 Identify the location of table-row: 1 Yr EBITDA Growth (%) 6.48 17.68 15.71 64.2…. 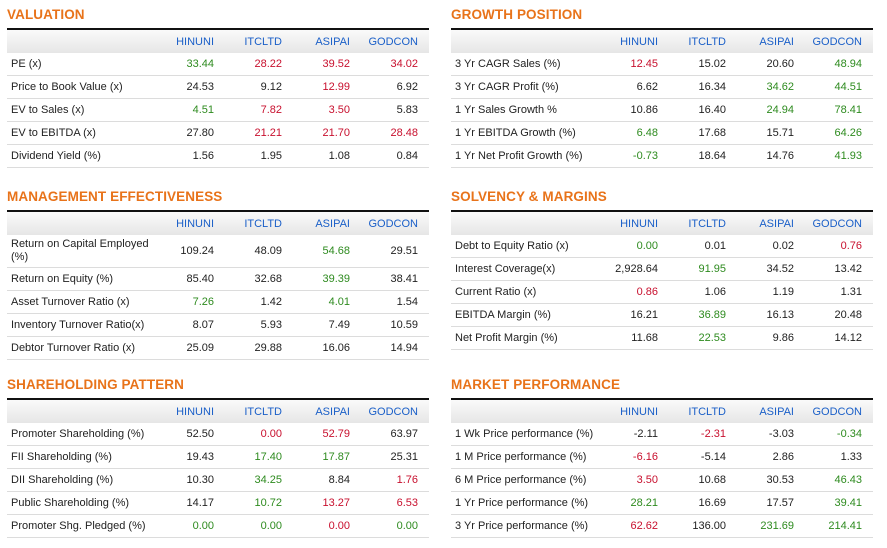
(662, 133).